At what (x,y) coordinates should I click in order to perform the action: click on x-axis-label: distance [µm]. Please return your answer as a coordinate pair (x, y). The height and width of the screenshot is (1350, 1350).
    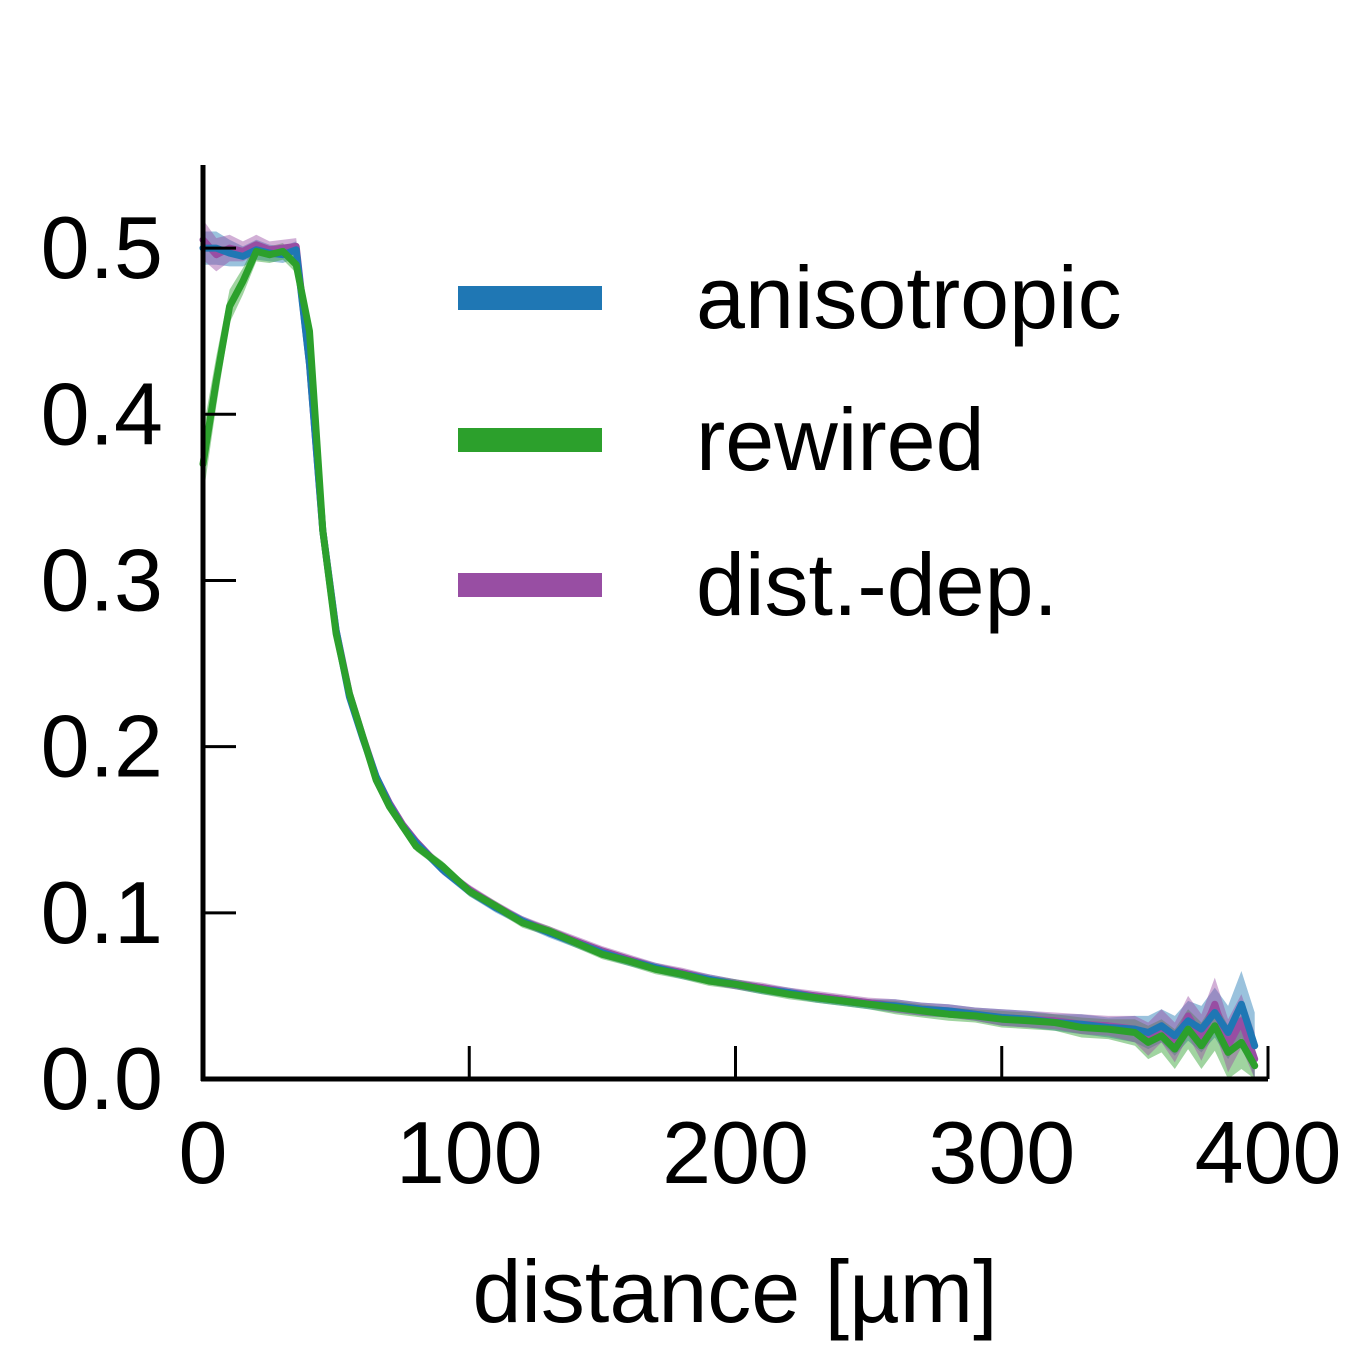
    Looking at the image, I should click on (734, 1291).